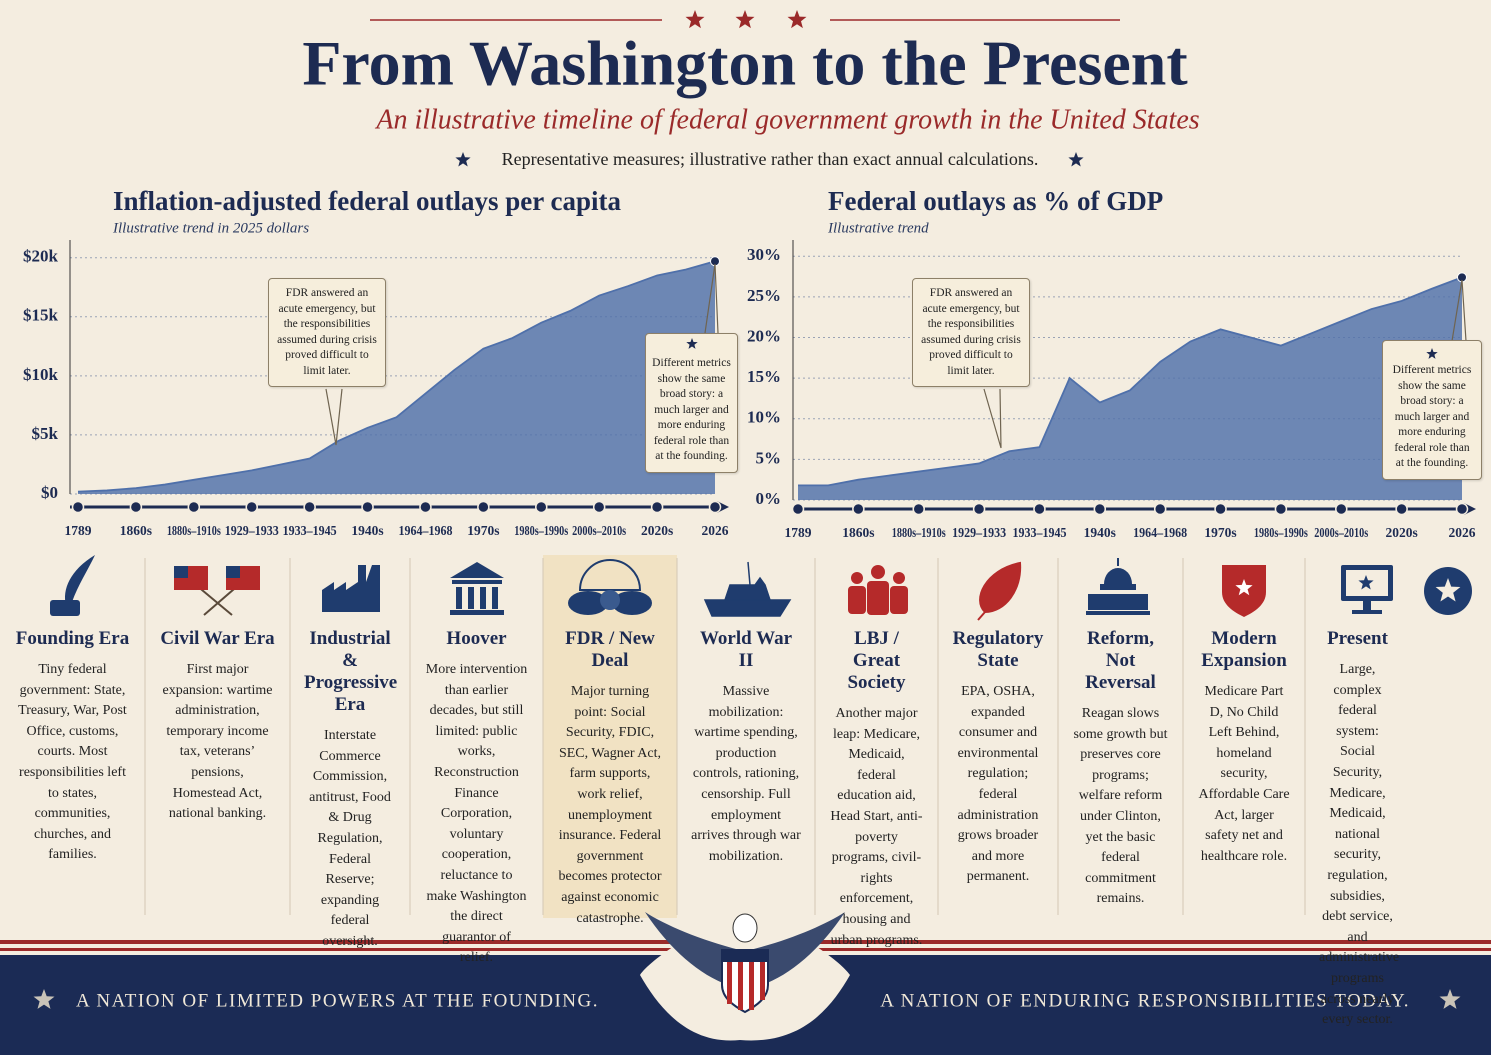  I want to click on factory-icon, so click(351, 588).